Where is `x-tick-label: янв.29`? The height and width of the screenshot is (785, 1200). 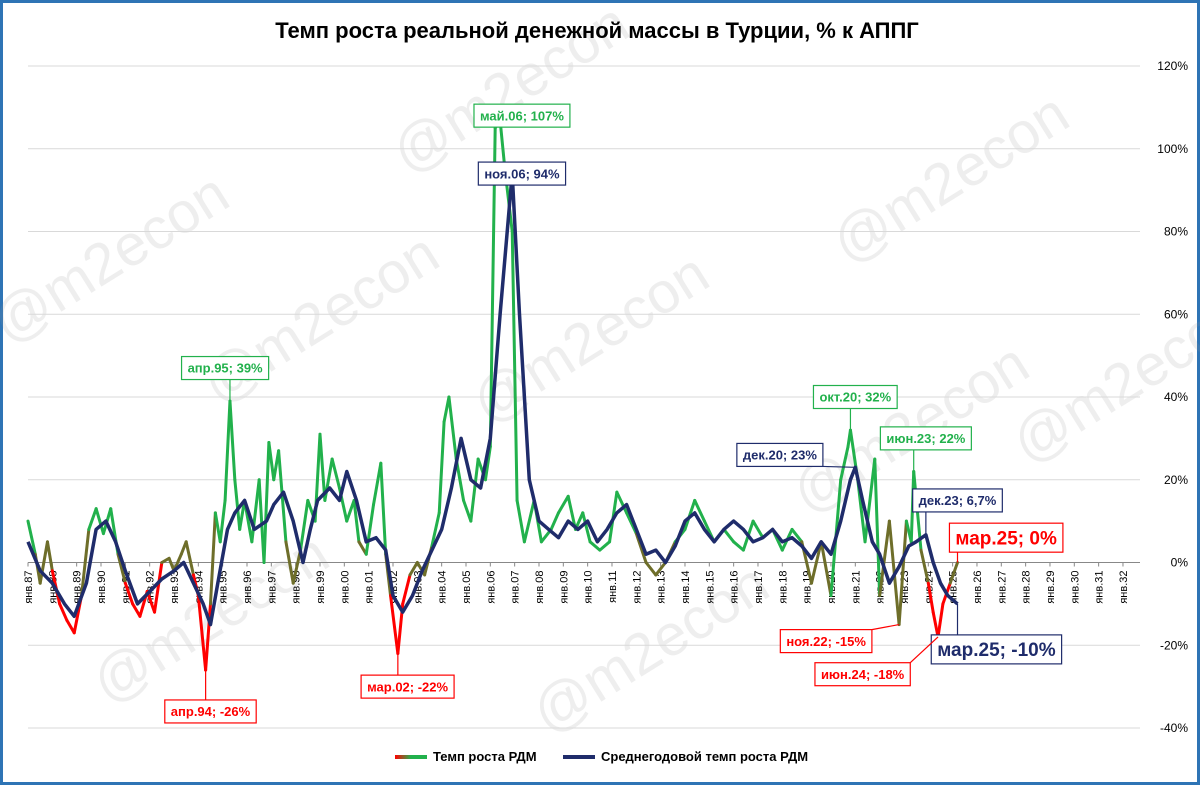 x-tick-label: янв.29 is located at coordinates (1051, 587).